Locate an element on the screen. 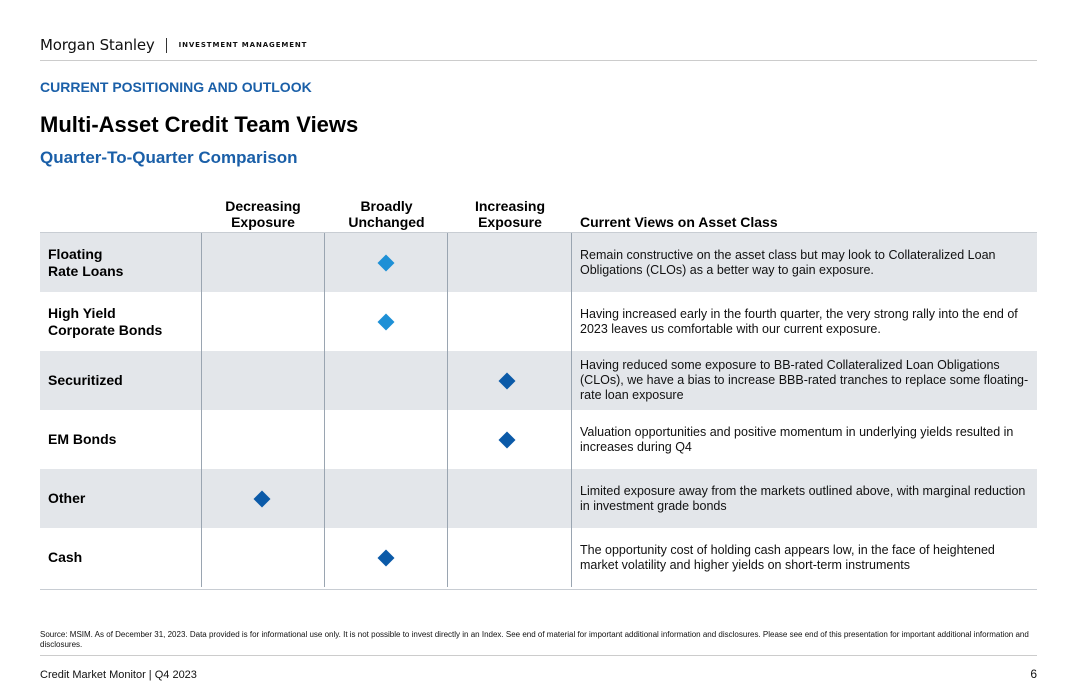 The width and height of the screenshot is (1080, 699). asset-class-label-line: EM Bonds is located at coordinates (82, 439).